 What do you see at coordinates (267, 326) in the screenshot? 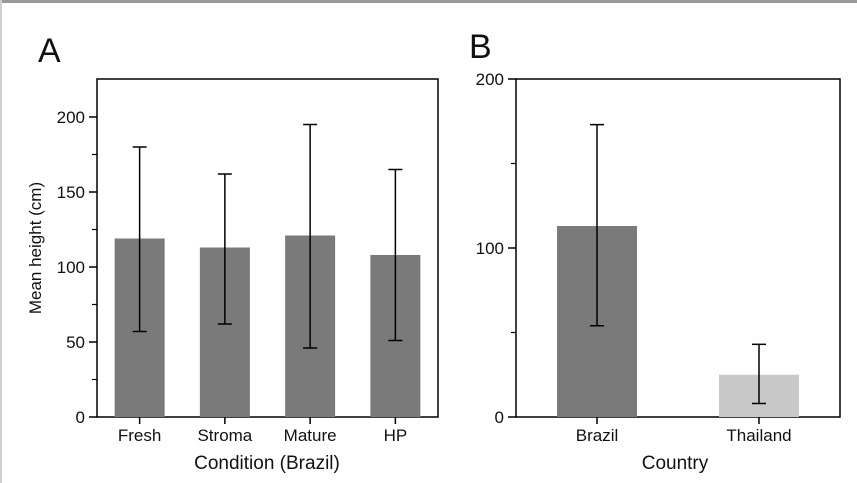
I see `panel-a-bars` at bounding box center [267, 326].